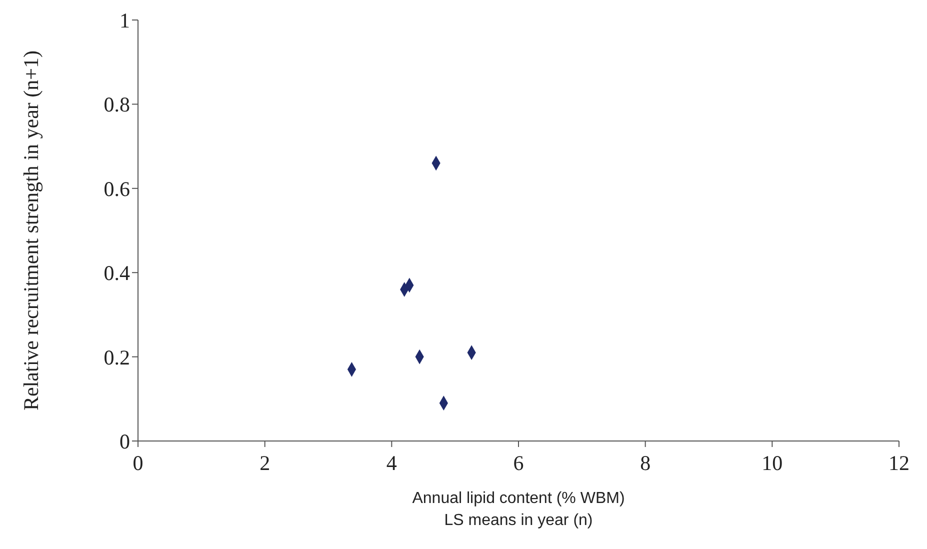 The height and width of the screenshot is (549, 927). Describe the element at coordinates (117, 104) in the screenshot. I see `y-tick-label: 0.8` at that location.